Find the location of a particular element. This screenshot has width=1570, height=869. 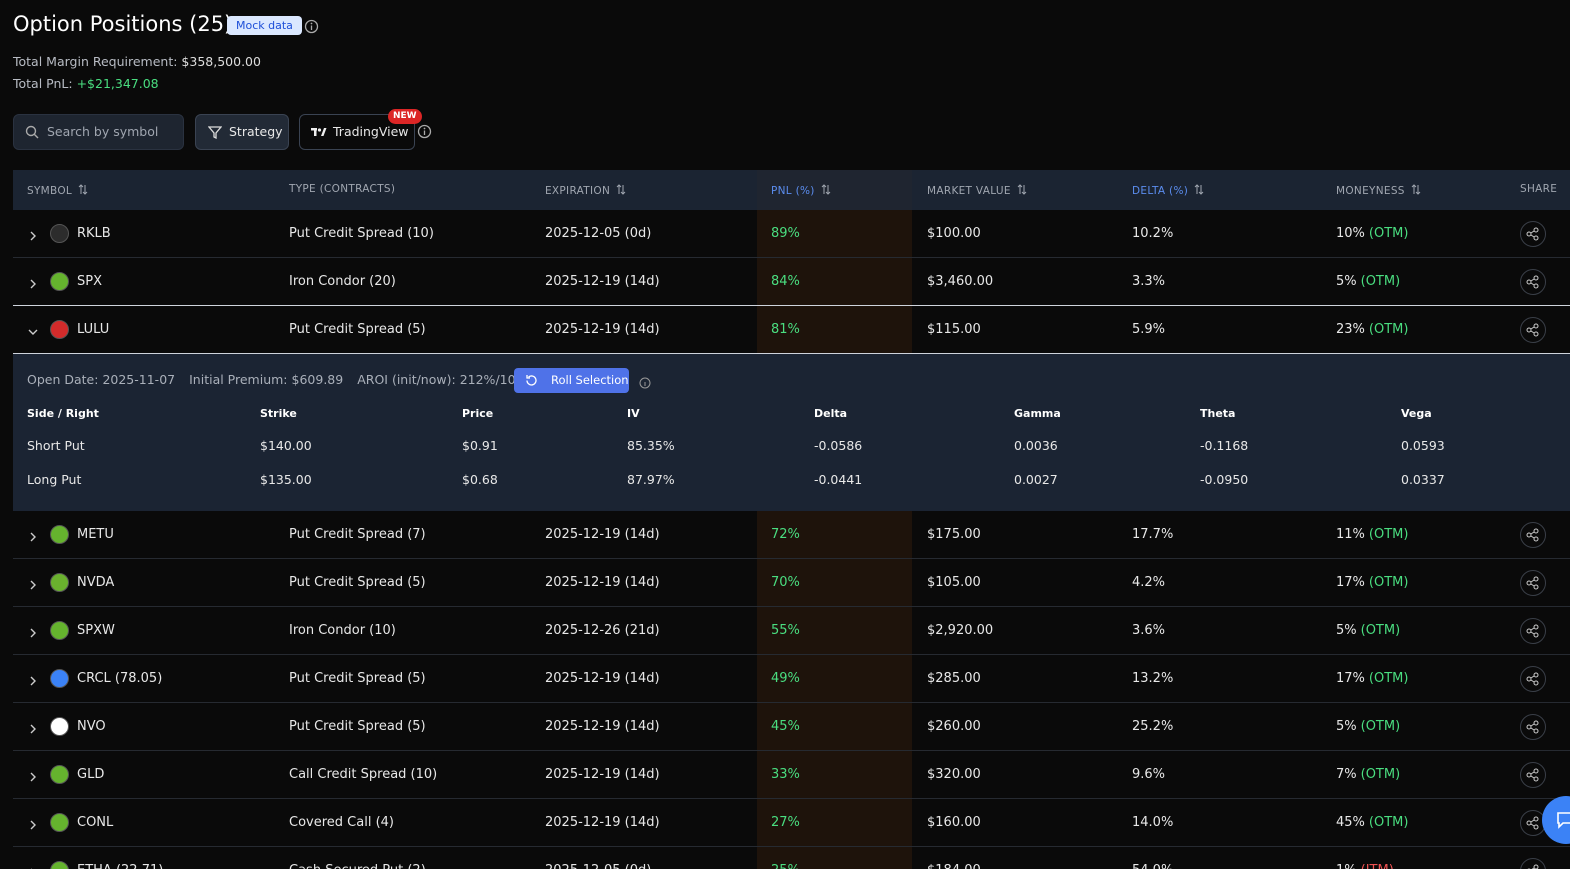

moneyness: 10% (OTM) is located at coordinates (1372, 233).